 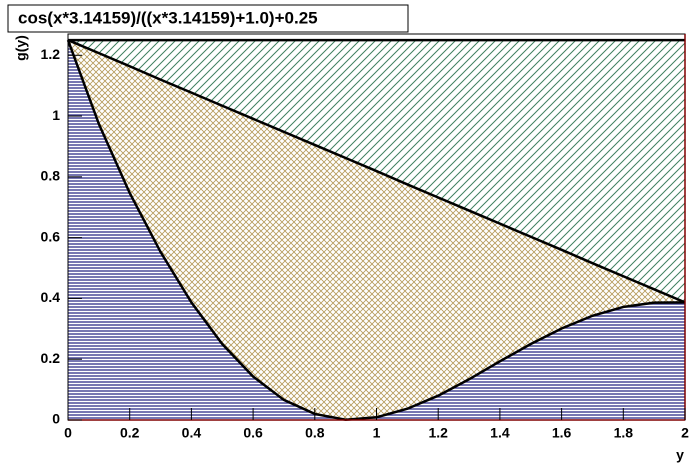 What do you see at coordinates (562, 433) in the screenshot?
I see `x-tick-label: 1.6` at bounding box center [562, 433].